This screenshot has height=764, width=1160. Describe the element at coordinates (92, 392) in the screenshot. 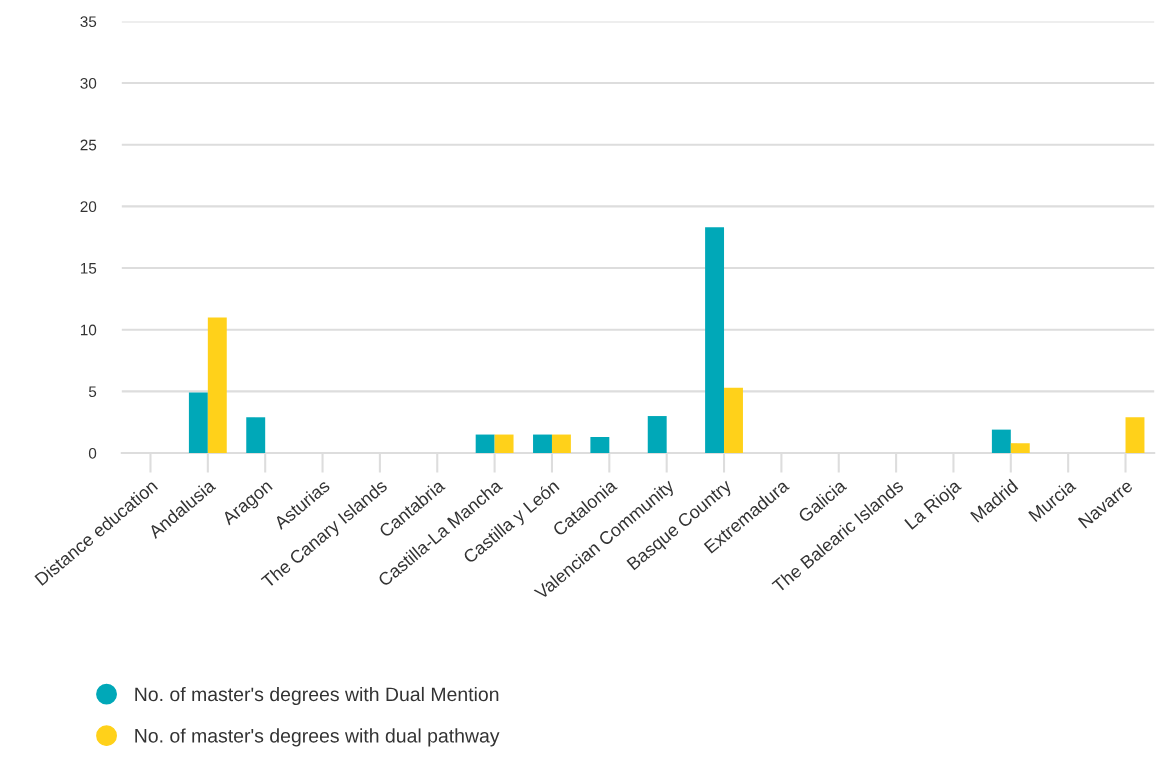

I see `y-tick-label: 5` at that location.